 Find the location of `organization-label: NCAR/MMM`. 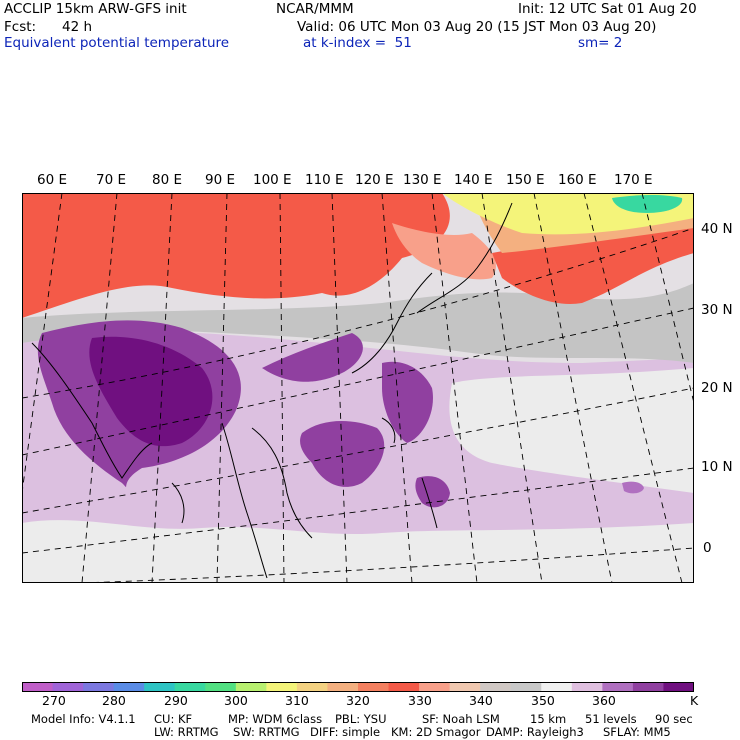

organization-label: NCAR/MMM is located at coordinates (315, 9).